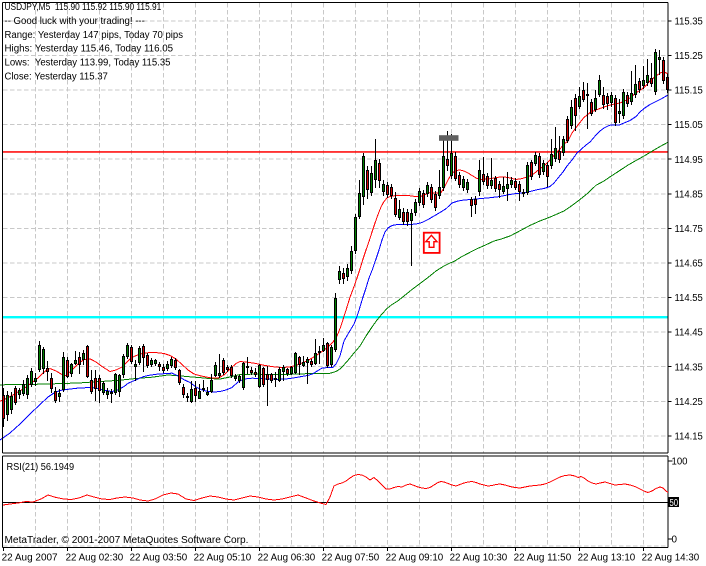 The image size is (706, 566). Describe the element at coordinates (88, 63) in the screenshot. I see `svg-text:Lows: Yesterday 113.99, Today: Lows: Yesterday 113.99, Today 115.35` at that location.